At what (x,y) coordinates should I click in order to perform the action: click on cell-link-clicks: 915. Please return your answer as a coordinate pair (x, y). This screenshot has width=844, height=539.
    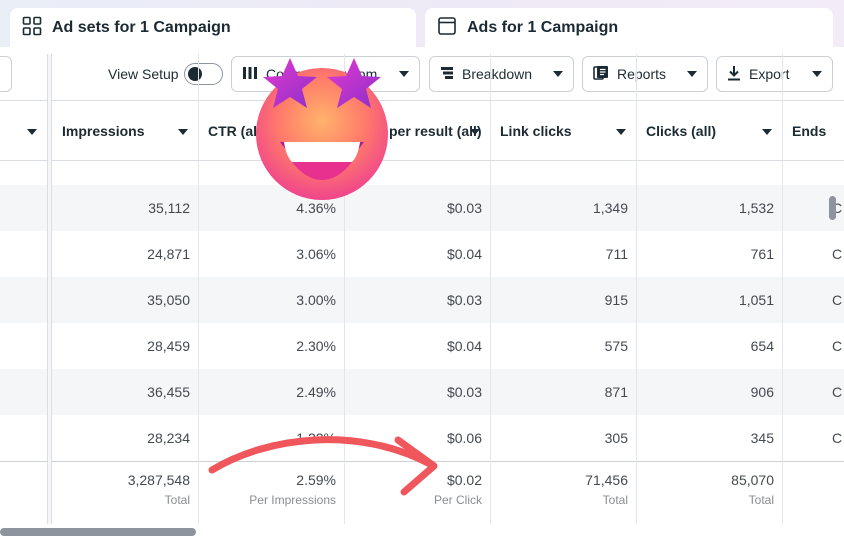
    Looking at the image, I should click on (616, 300).